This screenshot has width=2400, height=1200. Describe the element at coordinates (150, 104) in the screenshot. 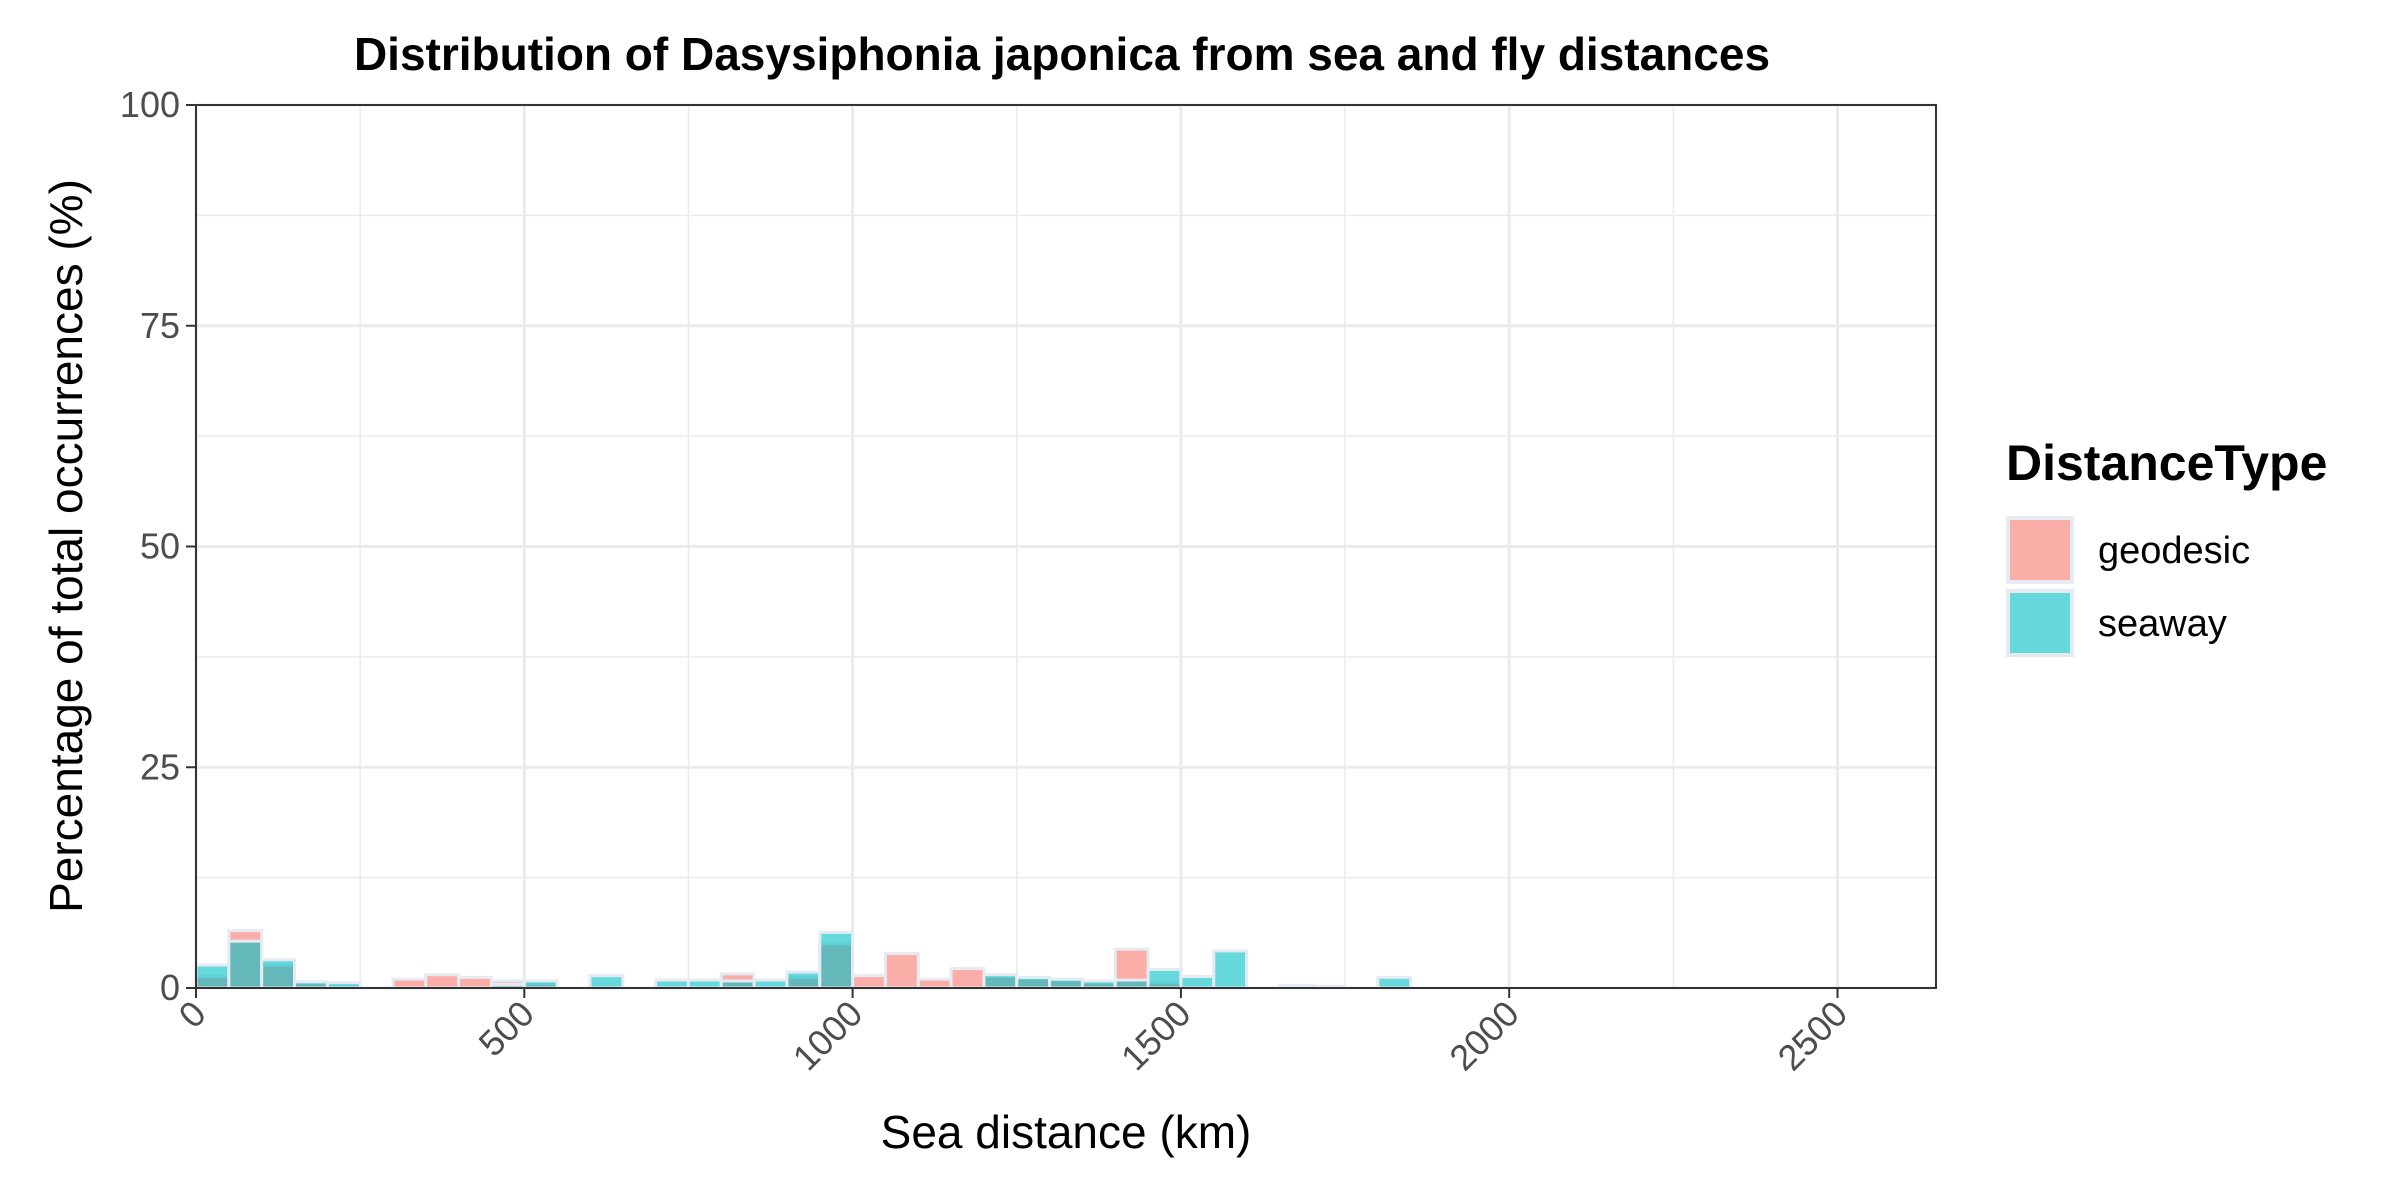

I see `y-tick-label: 100` at that location.